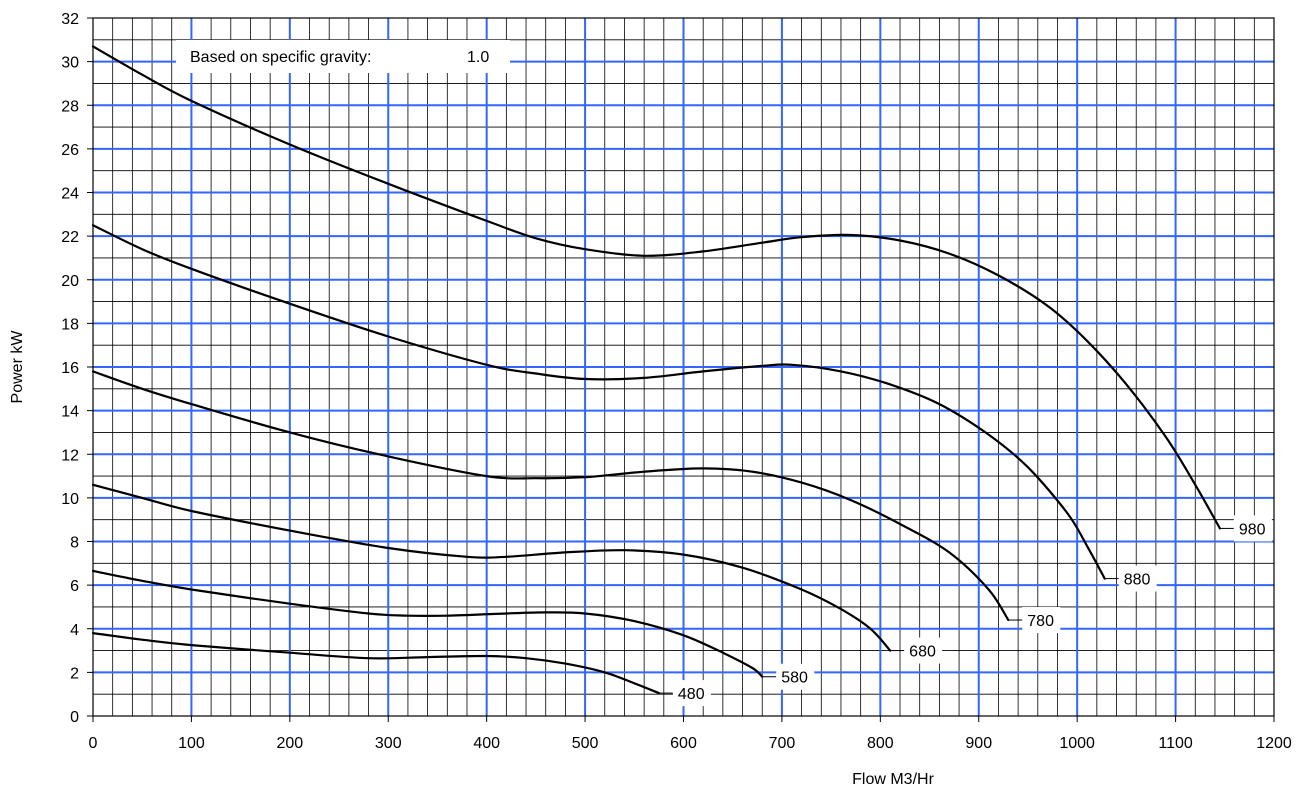 This screenshot has height=794, width=1308. What do you see at coordinates (486, 743) in the screenshot?
I see `x-tick-label: 400` at bounding box center [486, 743].